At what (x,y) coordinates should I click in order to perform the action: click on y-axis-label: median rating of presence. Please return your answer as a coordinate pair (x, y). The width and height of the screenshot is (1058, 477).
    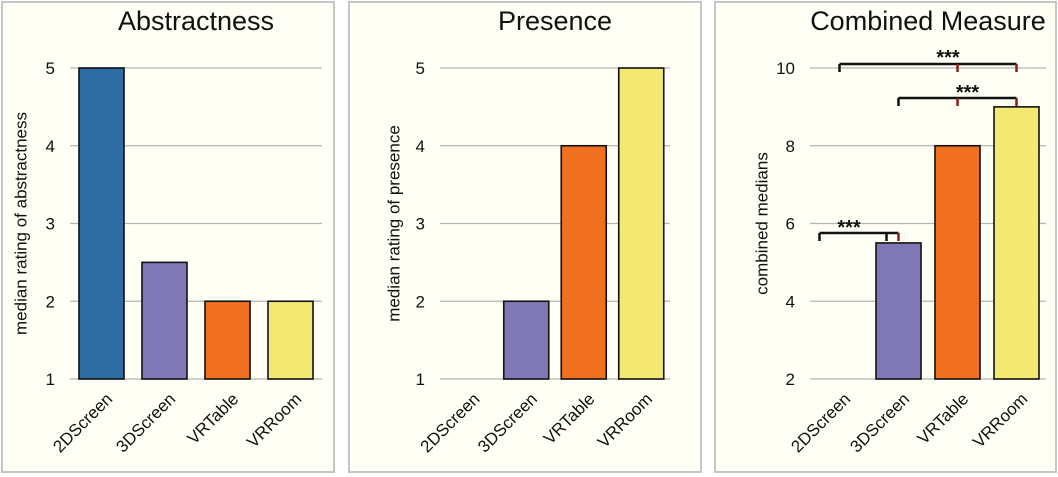
    Looking at the image, I should click on (393, 223).